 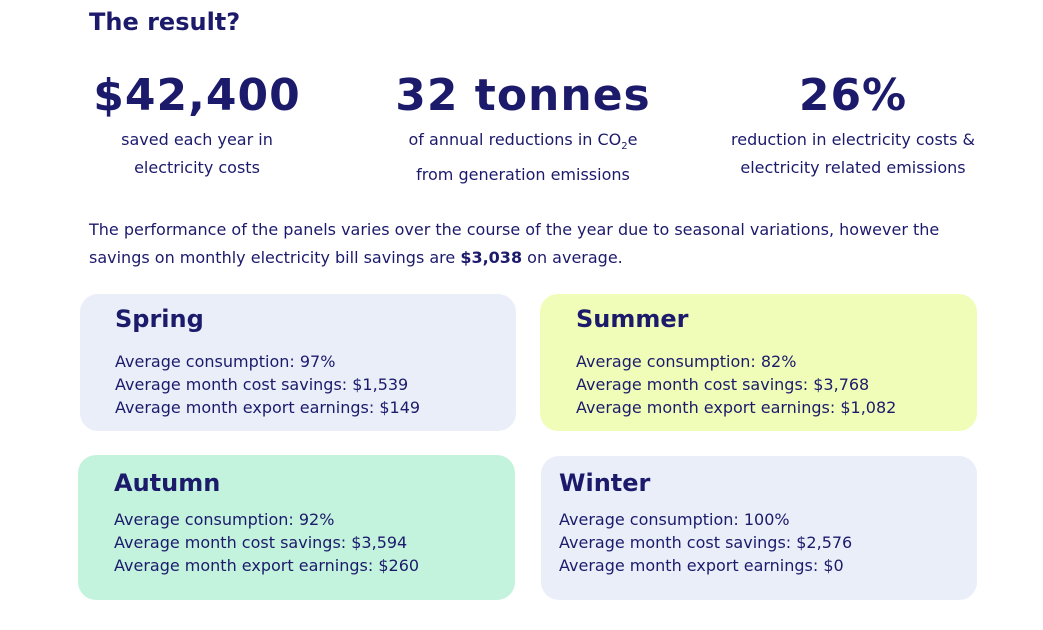 What do you see at coordinates (159, 319) in the screenshot?
I see `season-title: Spring` at bounding box center [159, 319].